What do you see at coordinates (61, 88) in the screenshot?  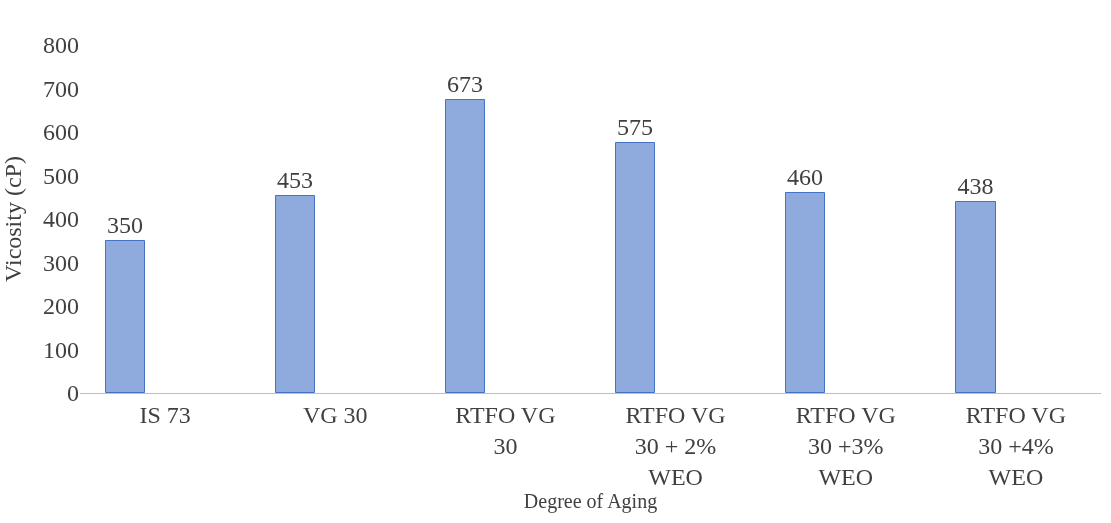 I see `y-tick-label: 700` at bounding box center [61, 88].